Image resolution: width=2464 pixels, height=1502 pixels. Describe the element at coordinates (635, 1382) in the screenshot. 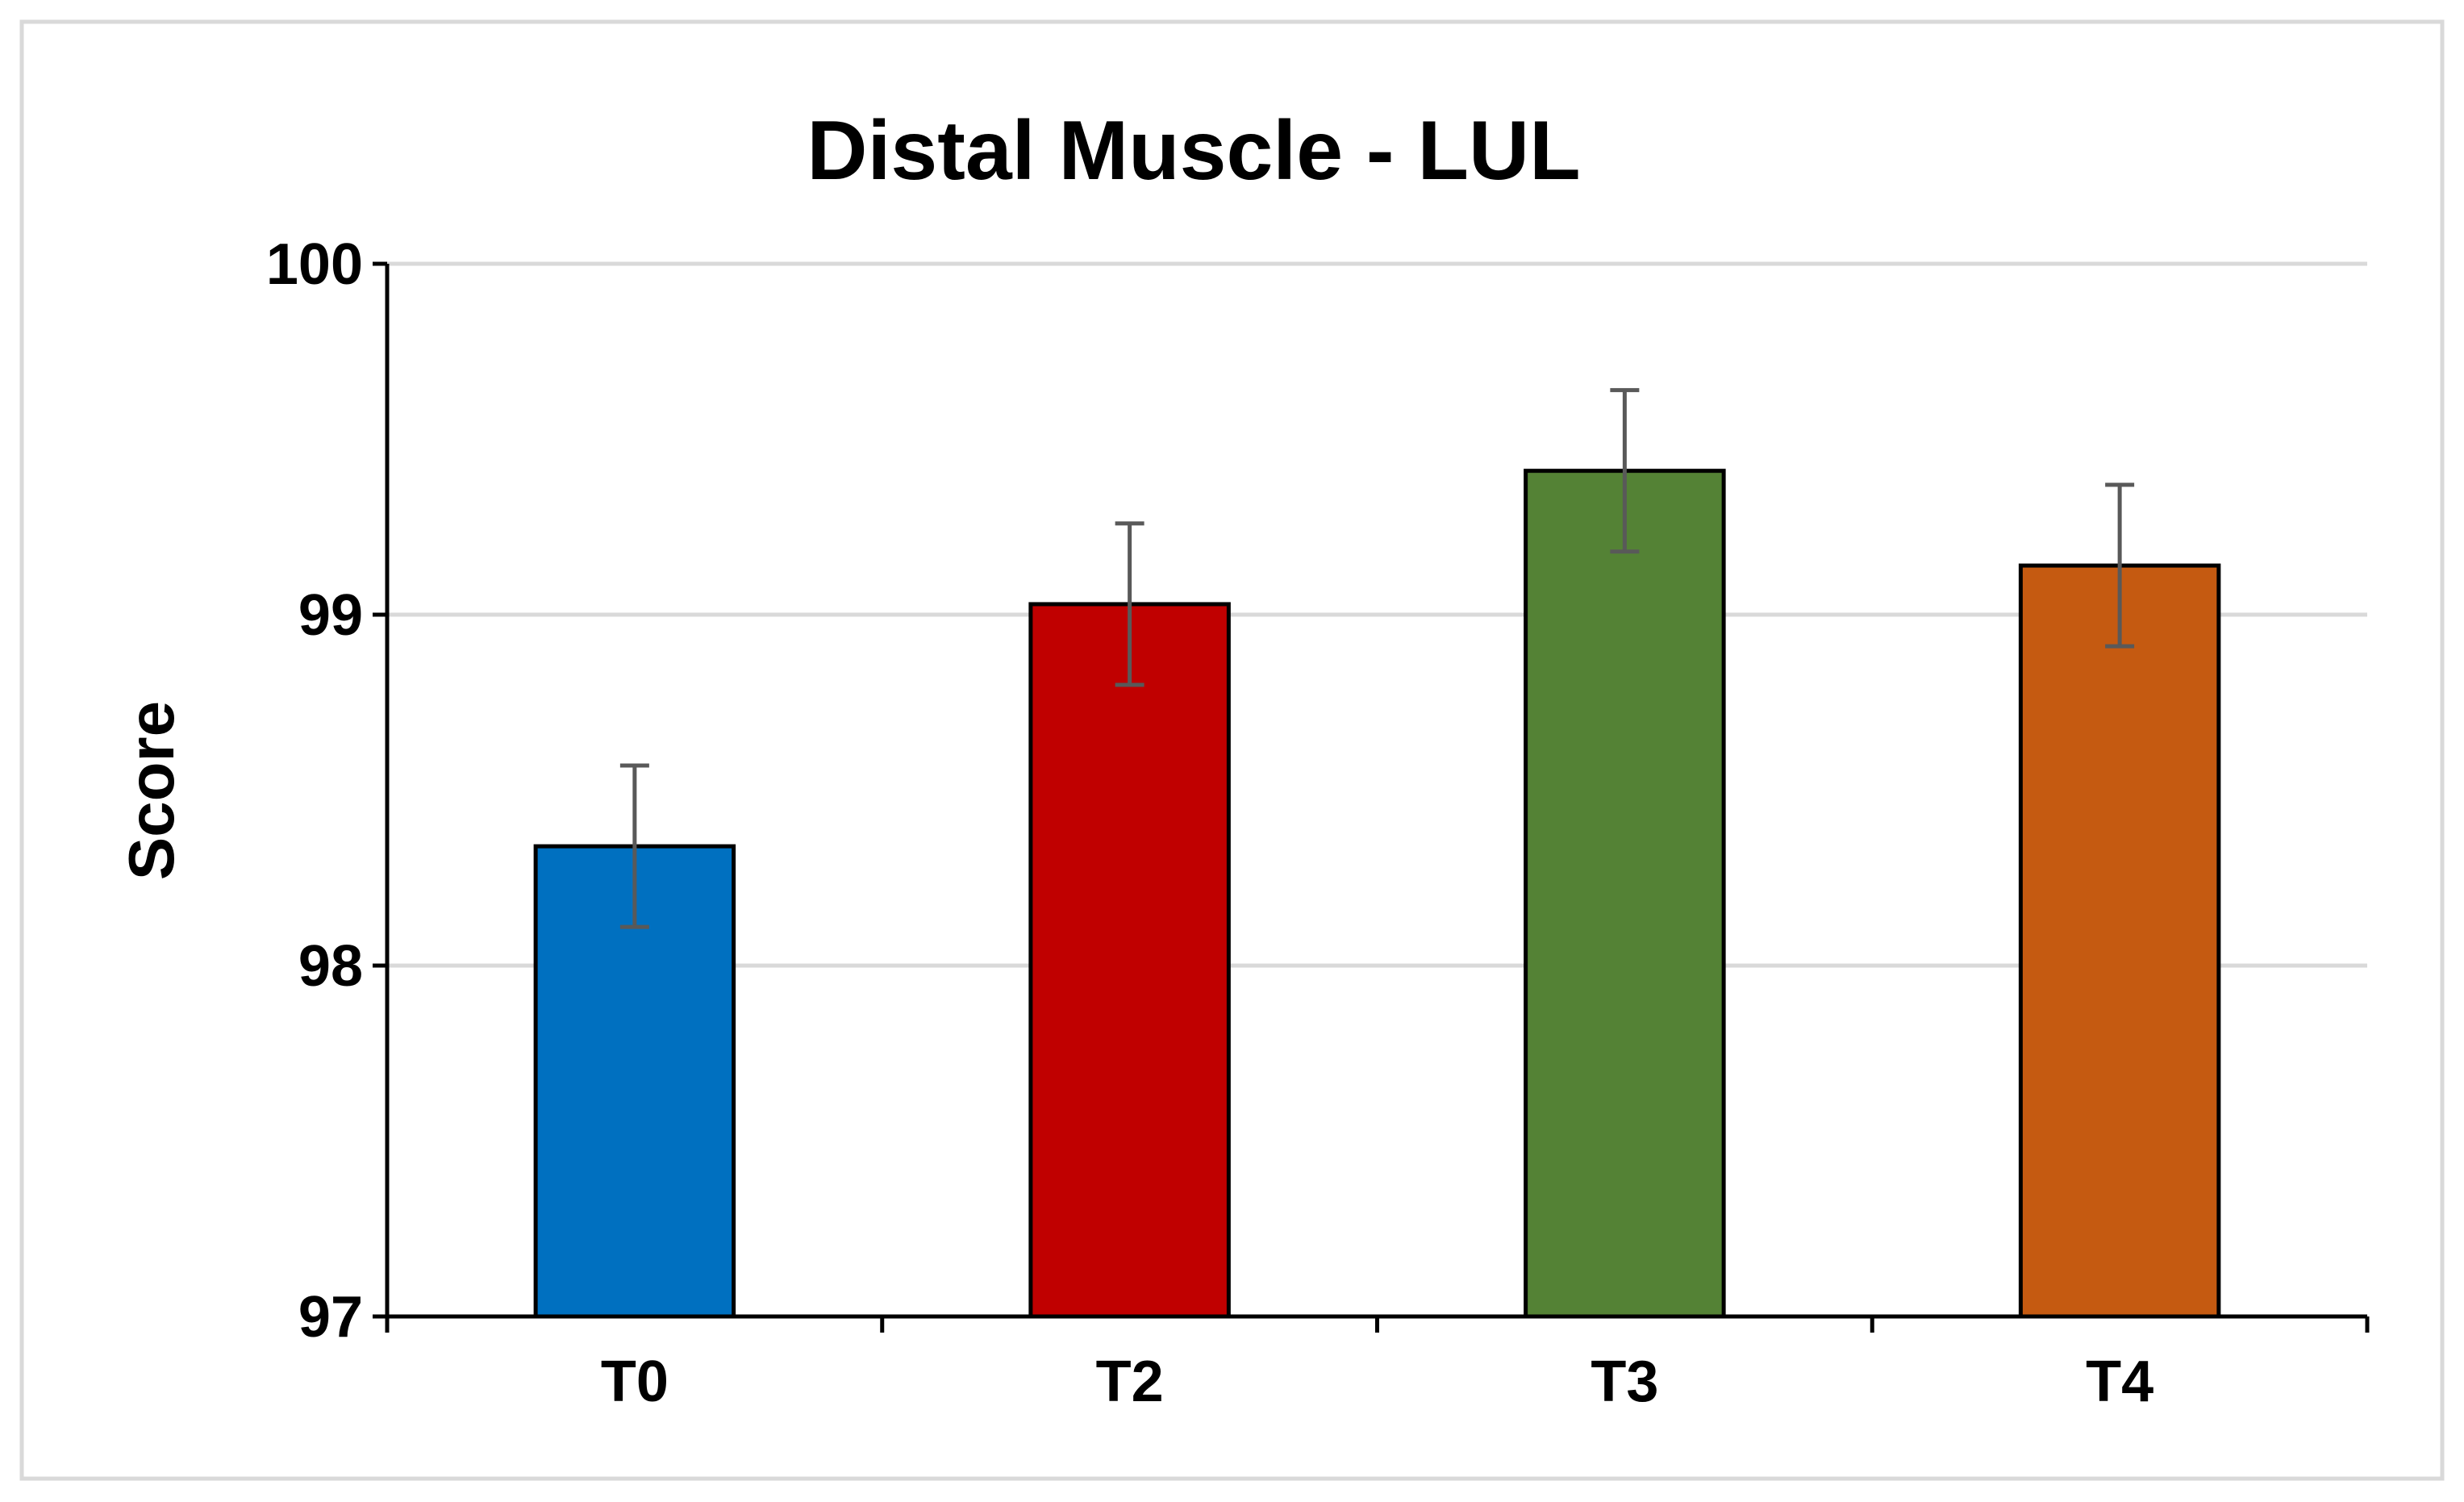

I see `x-tick-label: T0` at that location.